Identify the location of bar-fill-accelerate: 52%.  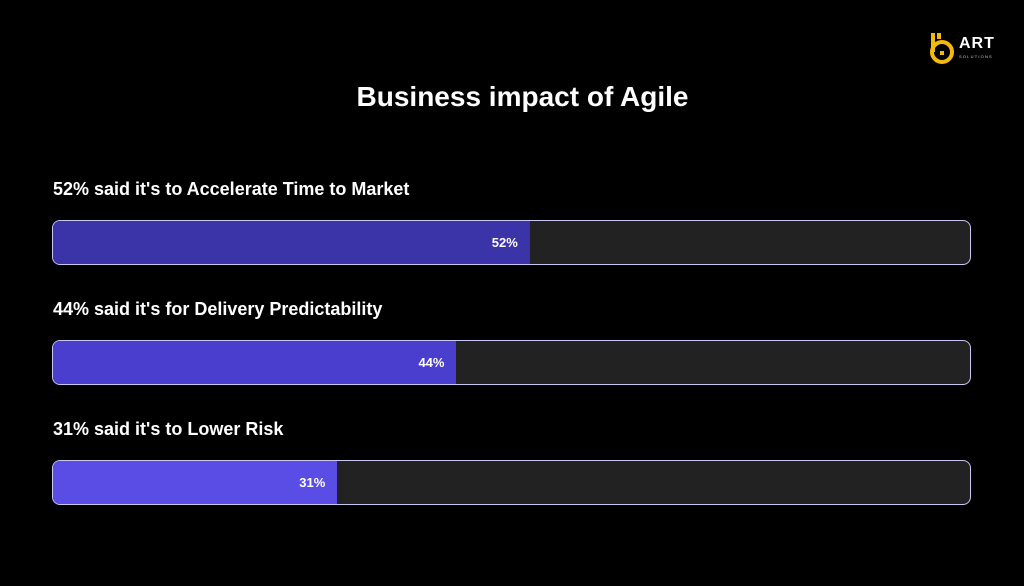
(291, 242).